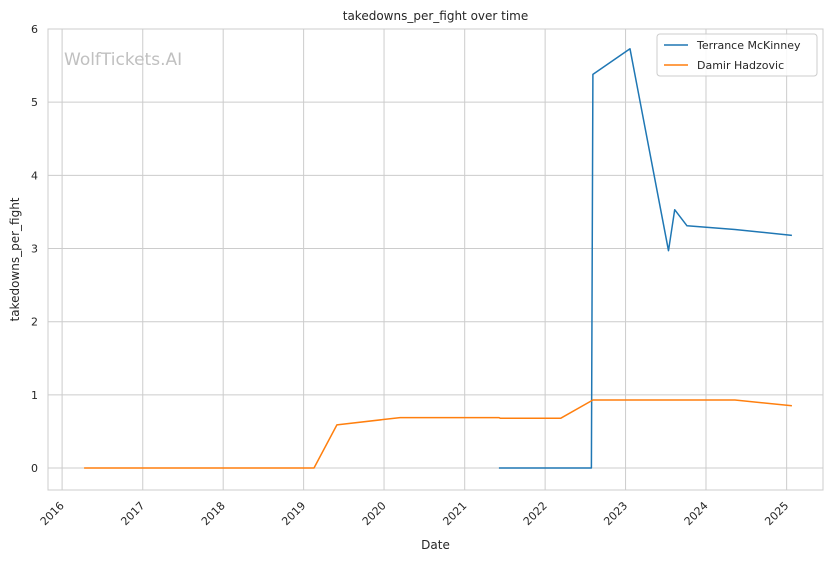 Image resolution: width=832 pixels, height=565 pixels. Describe the element at coordinates (34, 468) in the screenshot. I see `y-tick-label: 0` at that location.